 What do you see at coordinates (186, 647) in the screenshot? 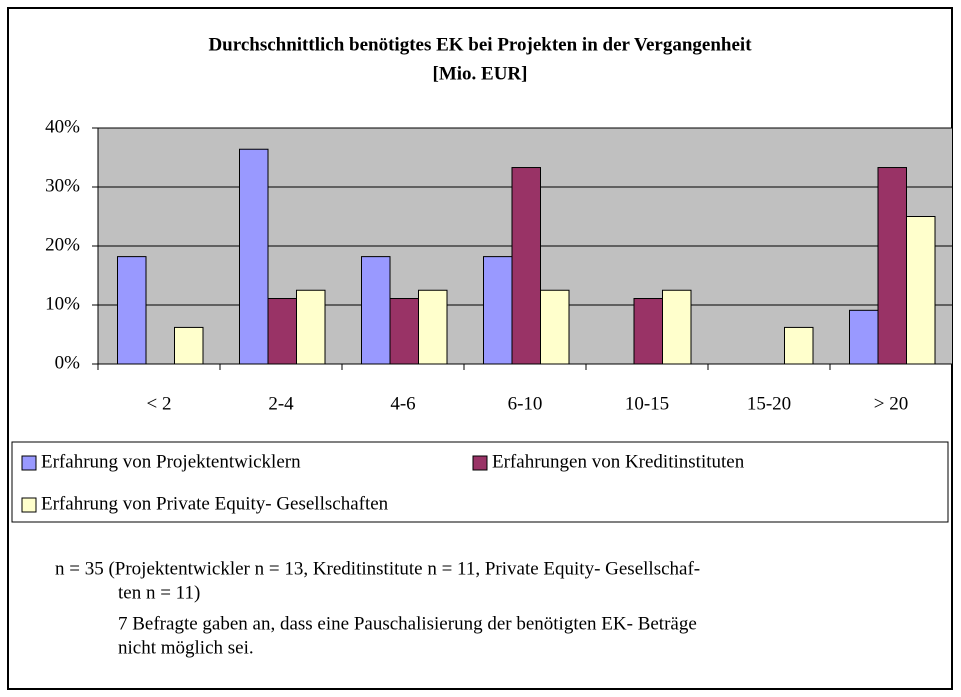
I see `note: nicht möglich sei.` at bounding box center [186, 647].